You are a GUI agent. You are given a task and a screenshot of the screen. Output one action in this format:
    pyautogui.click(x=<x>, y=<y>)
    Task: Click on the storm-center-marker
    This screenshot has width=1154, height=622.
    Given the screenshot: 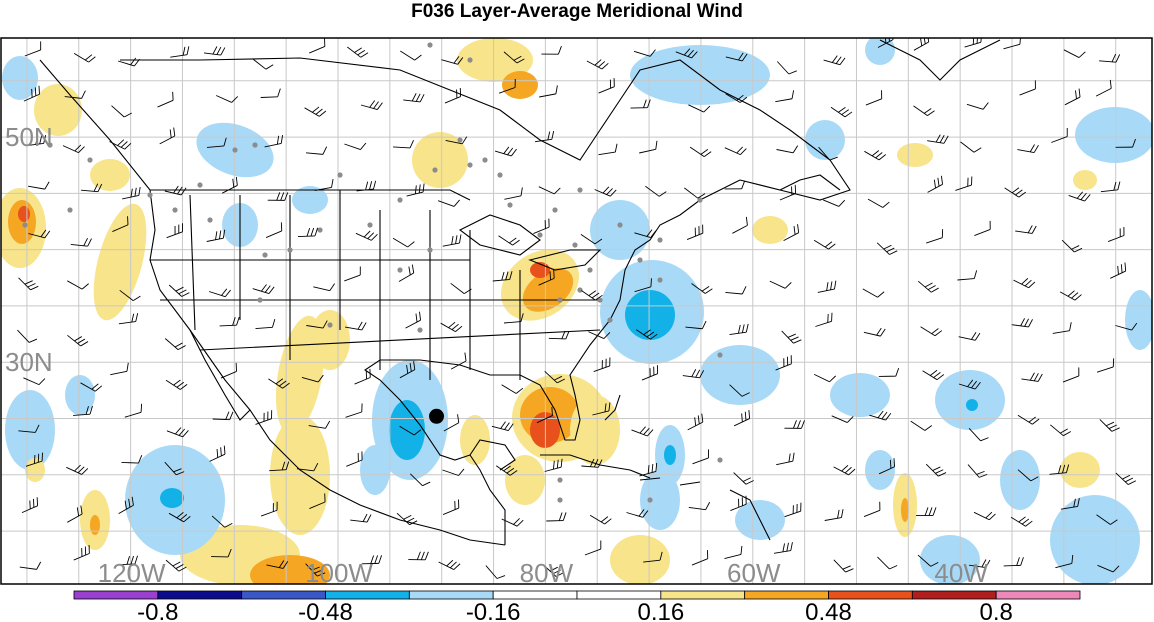 What is the action you would take?
    pyautogui.click(x=437, y=416)
    